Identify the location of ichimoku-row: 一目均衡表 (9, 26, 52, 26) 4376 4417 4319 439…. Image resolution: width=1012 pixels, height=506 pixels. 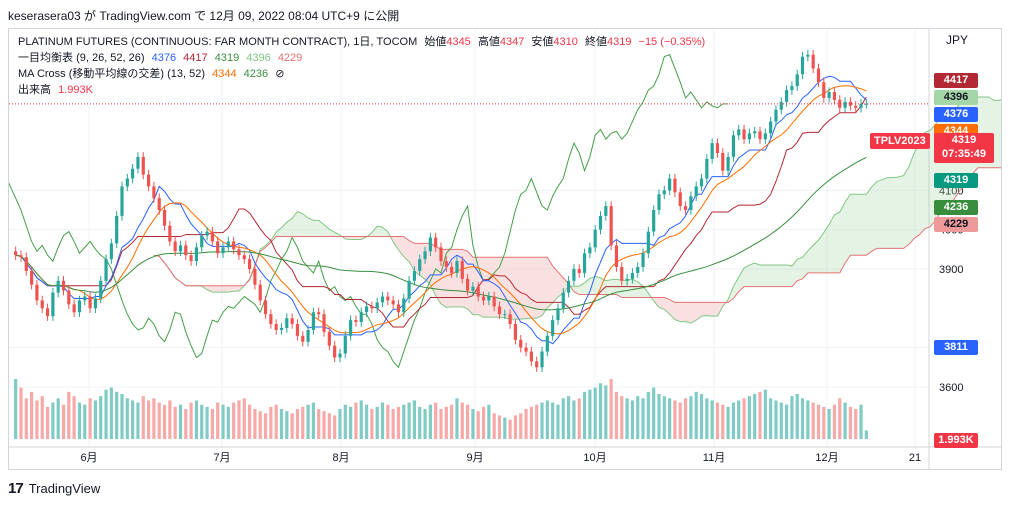
(361, 58).